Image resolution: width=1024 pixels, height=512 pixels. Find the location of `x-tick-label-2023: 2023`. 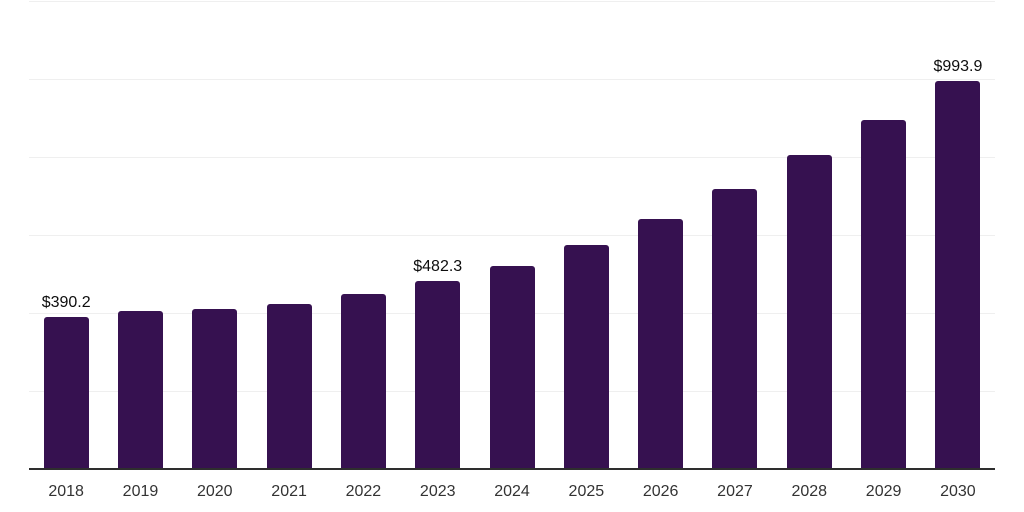

x-tick-label-2023: 2023 is located at coordinates (437, 491).